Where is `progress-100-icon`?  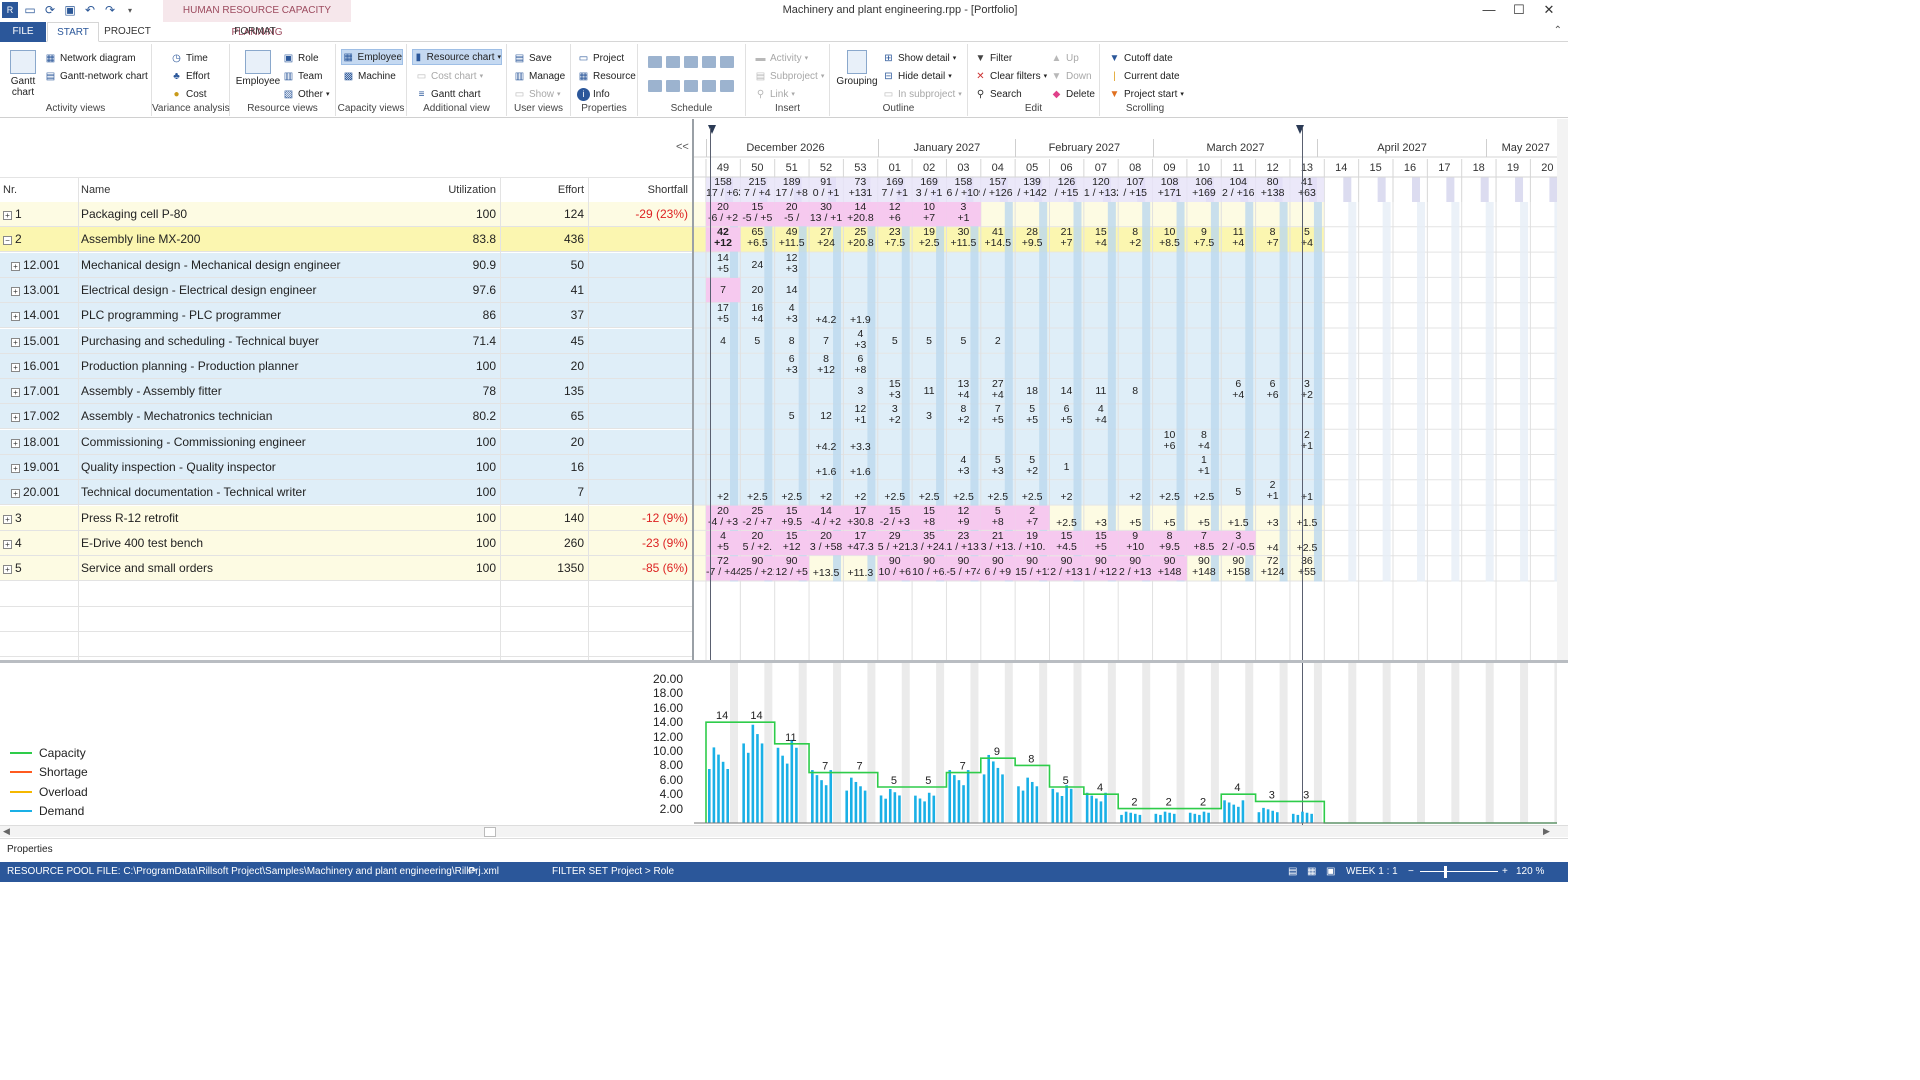
progress-100-icon is located at coordinates (727, 62).